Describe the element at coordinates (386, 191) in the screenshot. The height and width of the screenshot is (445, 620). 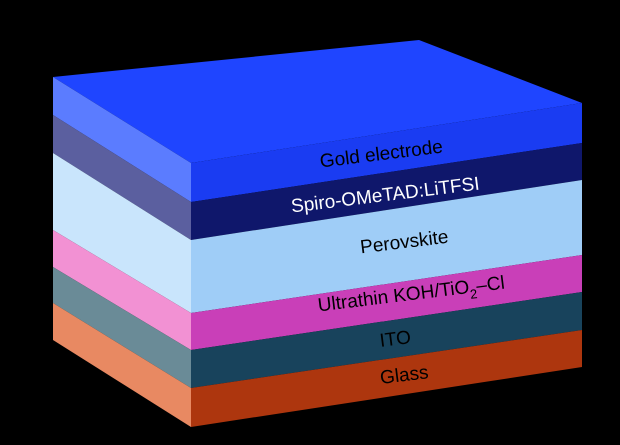
I see `front-face-spiro` at that location.